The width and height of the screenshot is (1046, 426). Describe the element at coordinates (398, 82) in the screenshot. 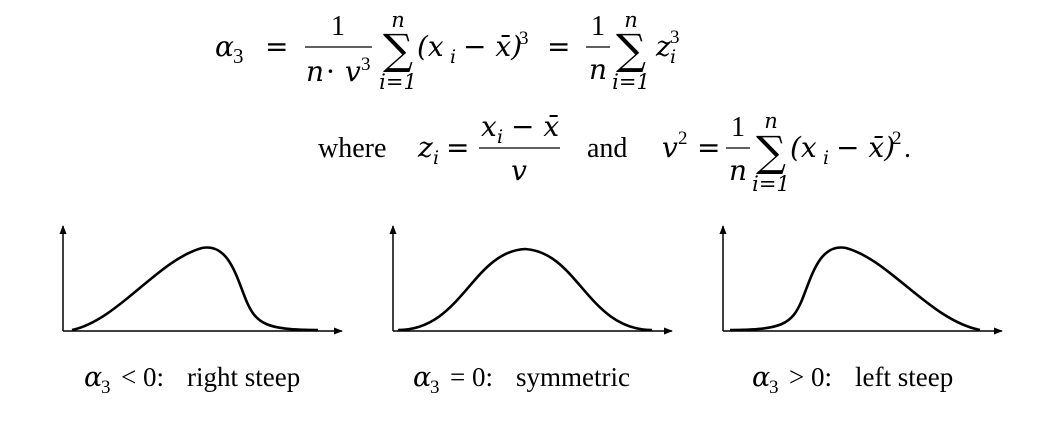

I see `sum1-lower-limit: i=1` at that location.